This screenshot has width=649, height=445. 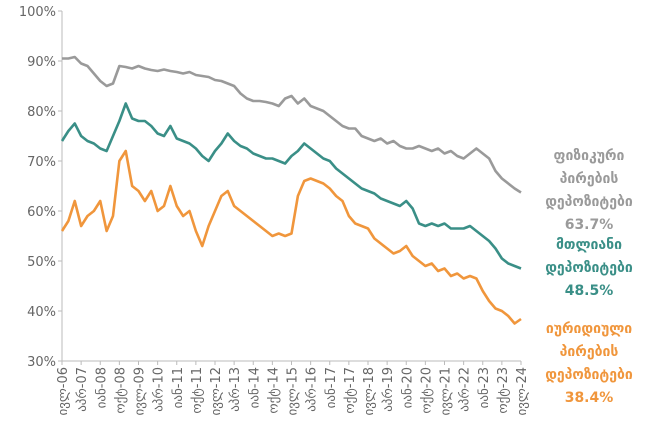 I want to click on series-name: მთლიანი დეპოზიტები, so click(x=589, y=256).